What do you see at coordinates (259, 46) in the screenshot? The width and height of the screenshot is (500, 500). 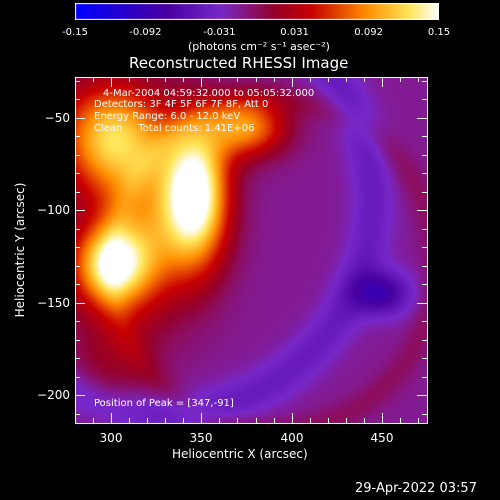 I see `colorbar-units: (photons cm⁻² s⁻¹ asec⁻²)` at bounding box center [259, 46].